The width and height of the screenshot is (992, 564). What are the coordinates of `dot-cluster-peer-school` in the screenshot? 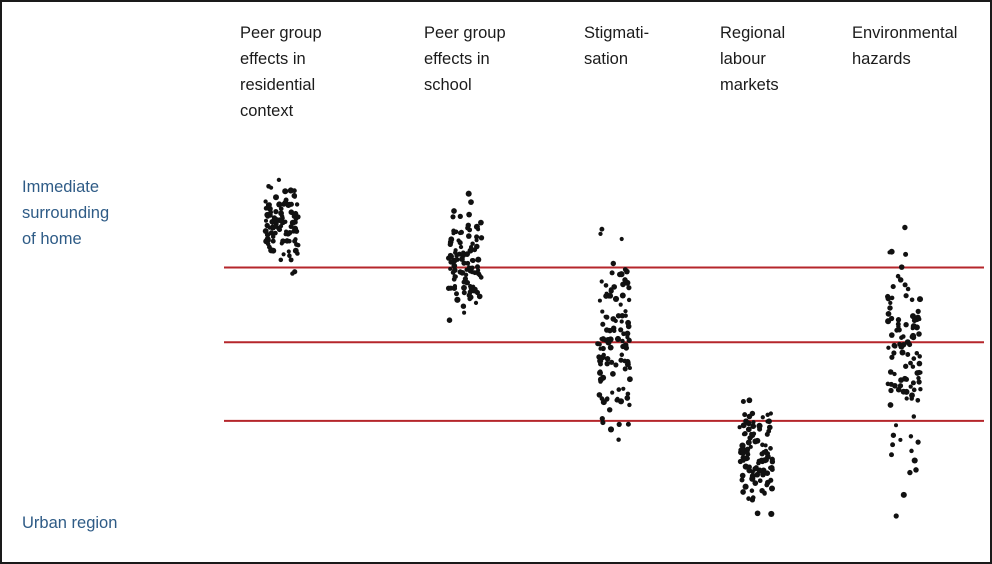 It's located at (465, 256).